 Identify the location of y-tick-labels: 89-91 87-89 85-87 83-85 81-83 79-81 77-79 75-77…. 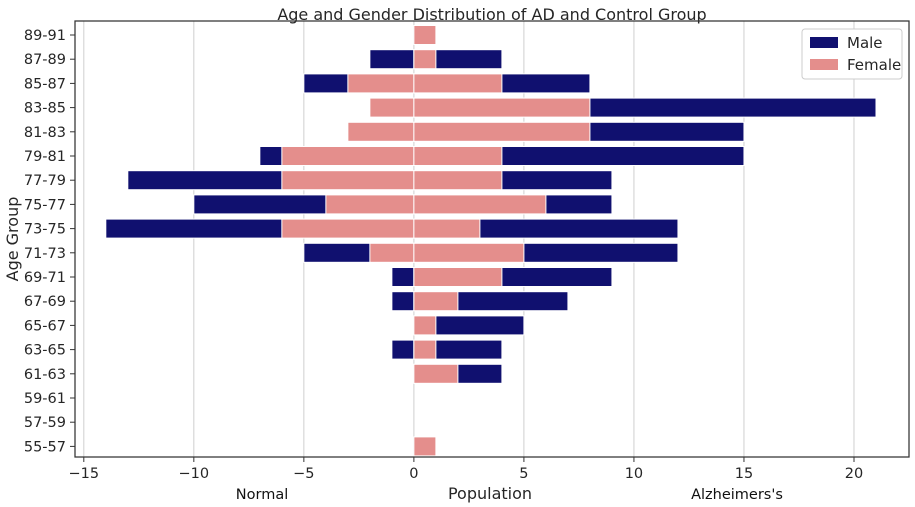
(49, 241).